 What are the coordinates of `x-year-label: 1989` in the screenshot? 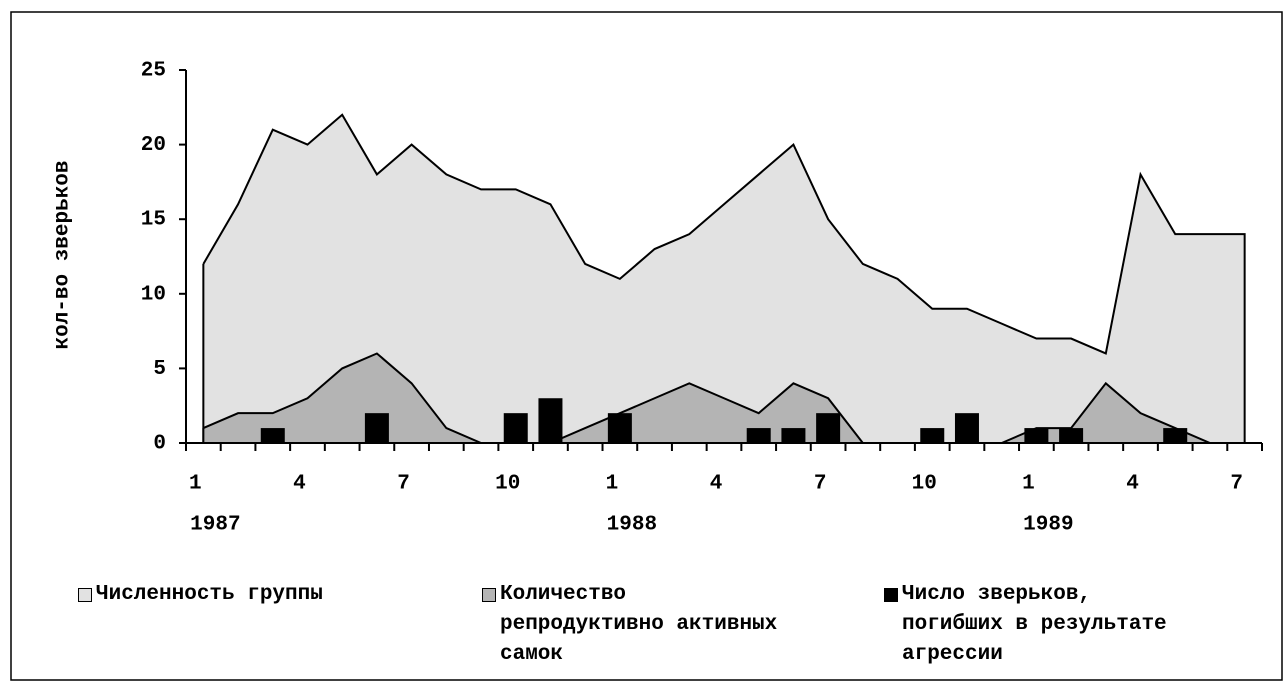 It's located at (1048, 525).